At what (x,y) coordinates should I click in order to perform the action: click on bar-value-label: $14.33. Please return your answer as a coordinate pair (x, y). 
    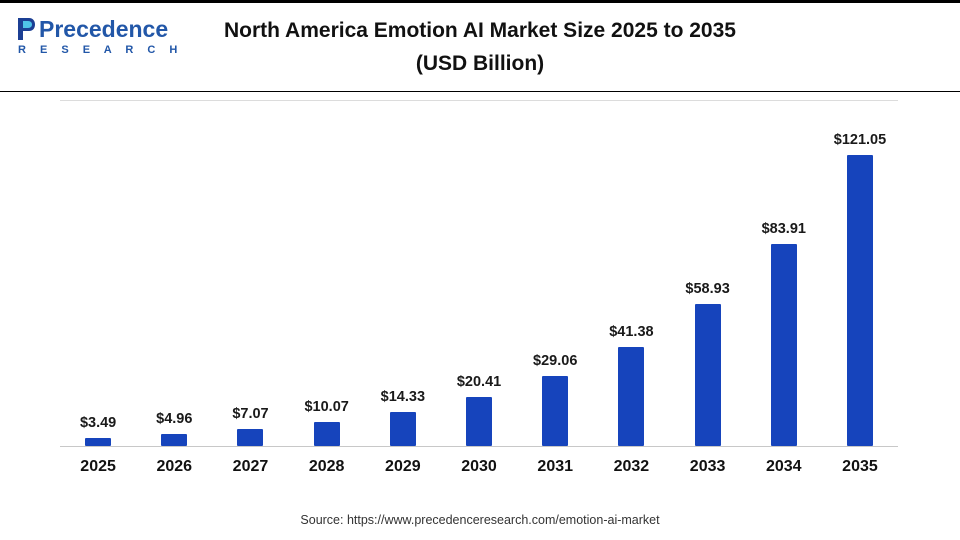
    Looking at the image, I should click on (403, 396).